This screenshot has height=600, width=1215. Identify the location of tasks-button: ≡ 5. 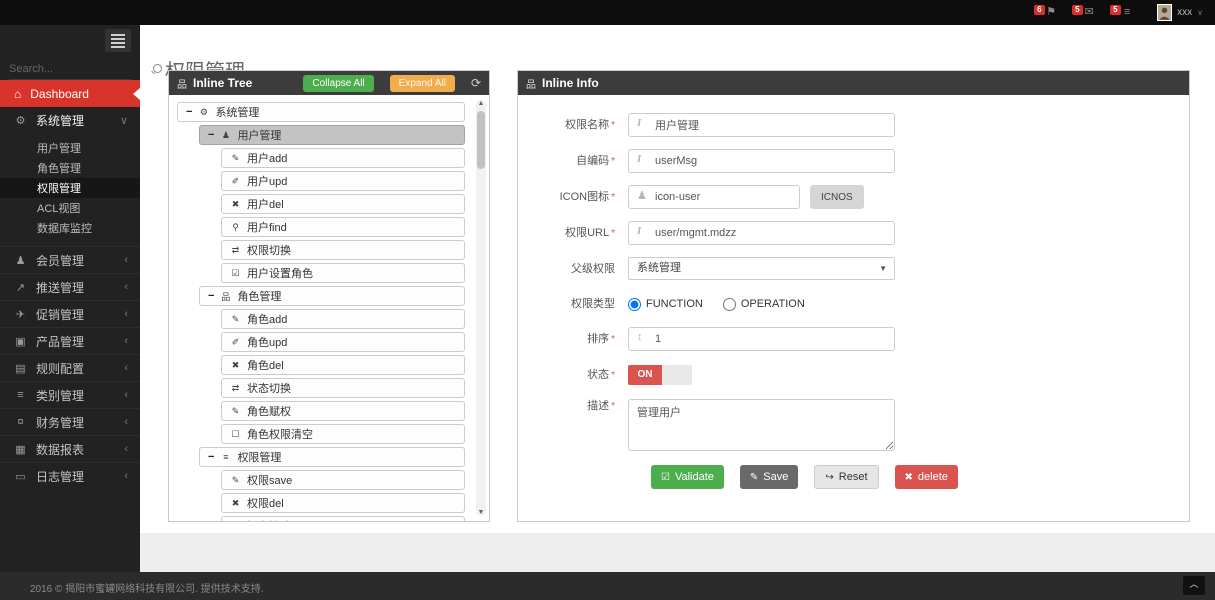
(1122, 12).